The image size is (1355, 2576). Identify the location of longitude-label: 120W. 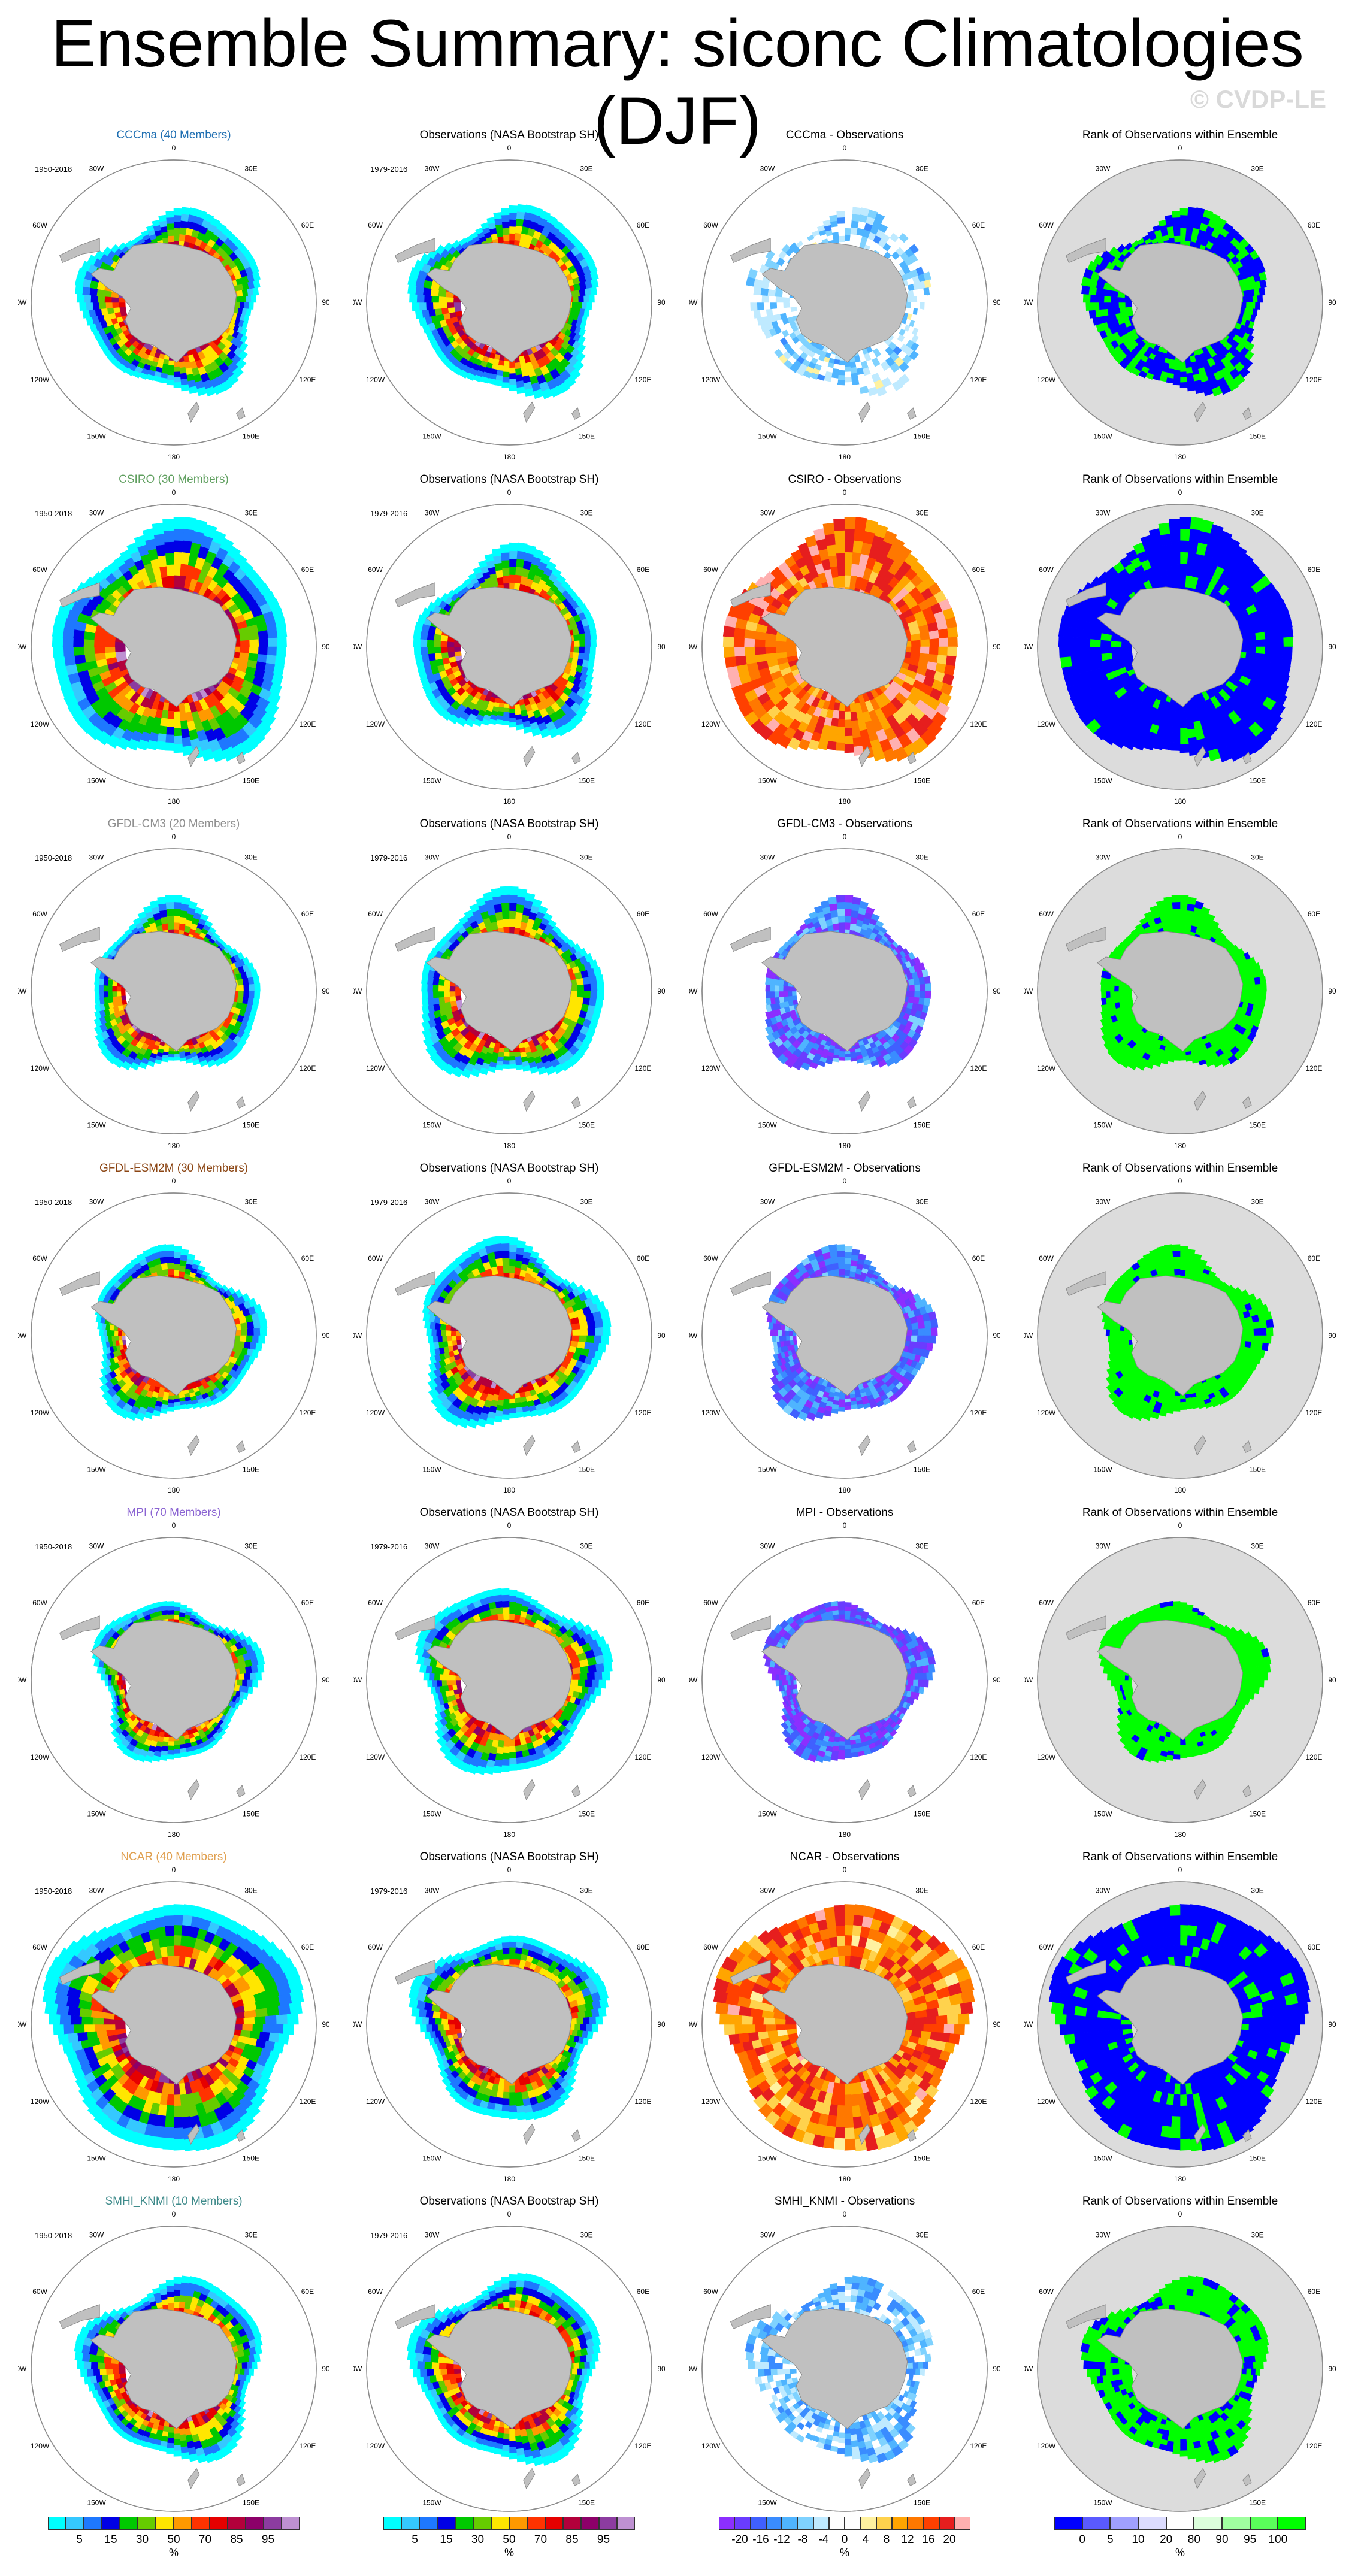
(375, 380).